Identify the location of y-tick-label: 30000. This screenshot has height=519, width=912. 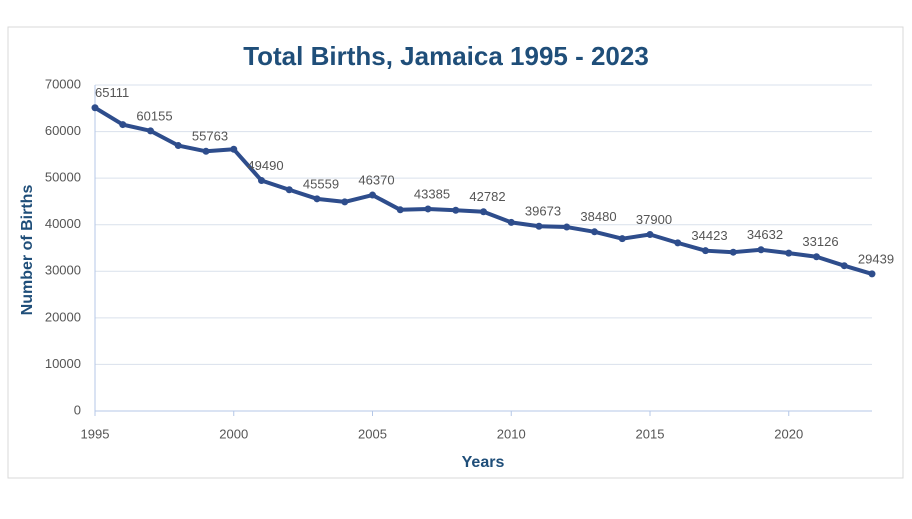
(63, 270).